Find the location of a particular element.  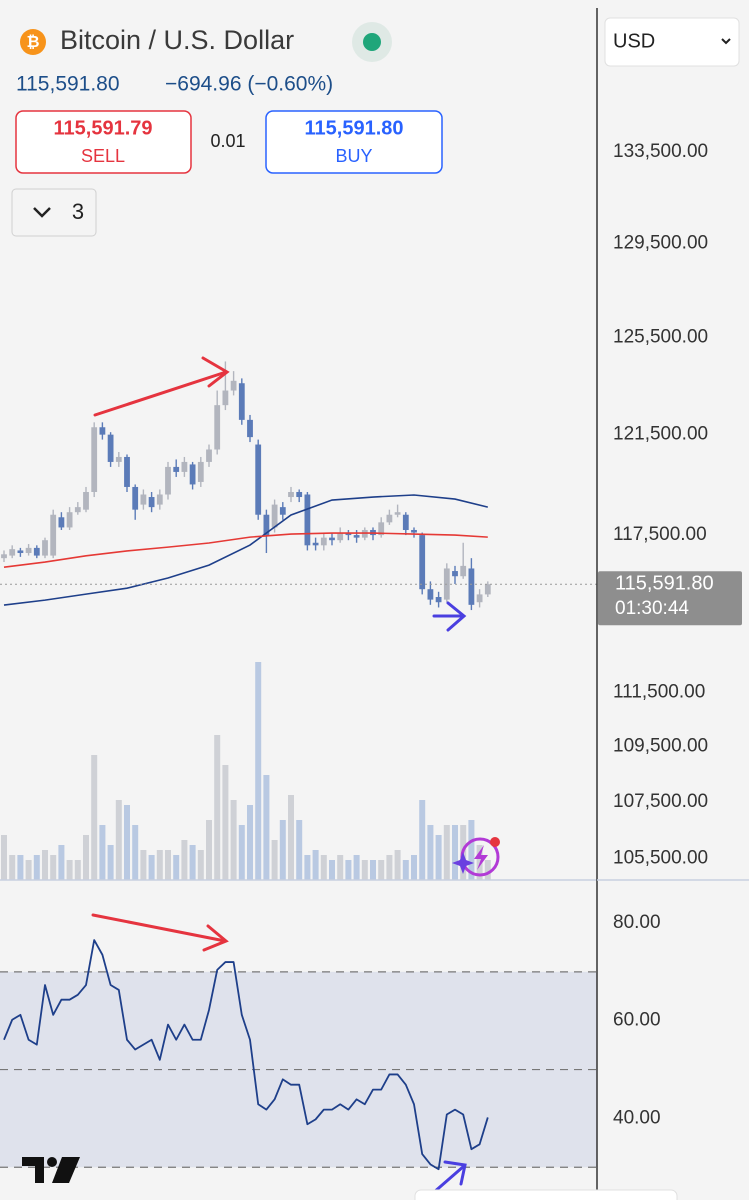

currency-select: USD is located at coordinates (672, 42).